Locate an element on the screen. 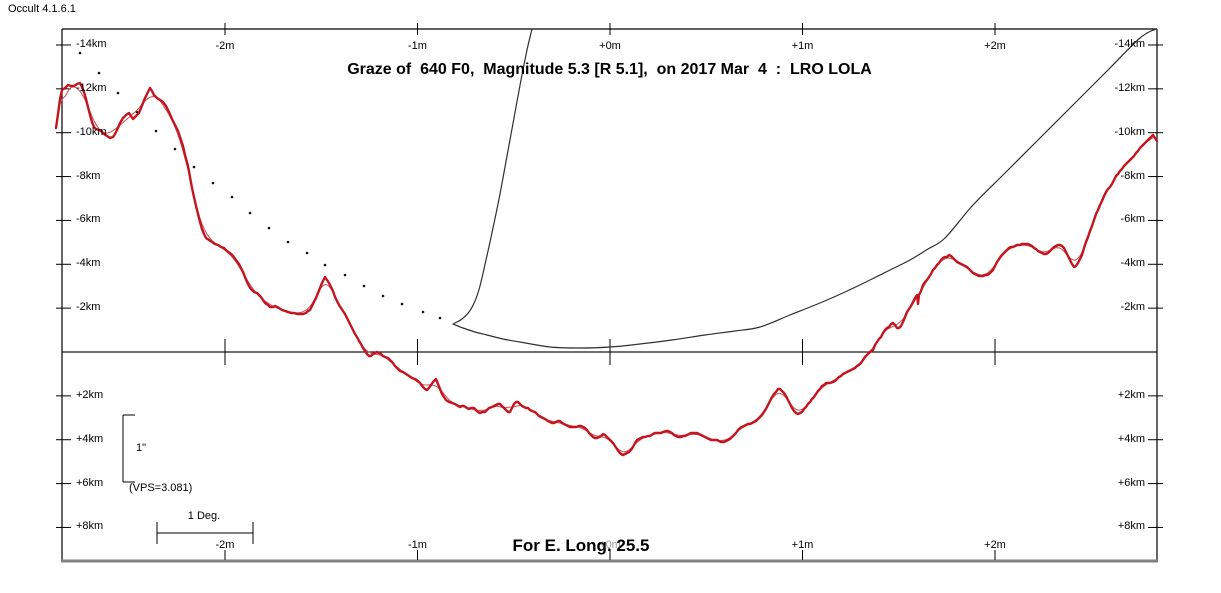  y-tick-label-right-1: -12km is located at coordinates (1129, 87).